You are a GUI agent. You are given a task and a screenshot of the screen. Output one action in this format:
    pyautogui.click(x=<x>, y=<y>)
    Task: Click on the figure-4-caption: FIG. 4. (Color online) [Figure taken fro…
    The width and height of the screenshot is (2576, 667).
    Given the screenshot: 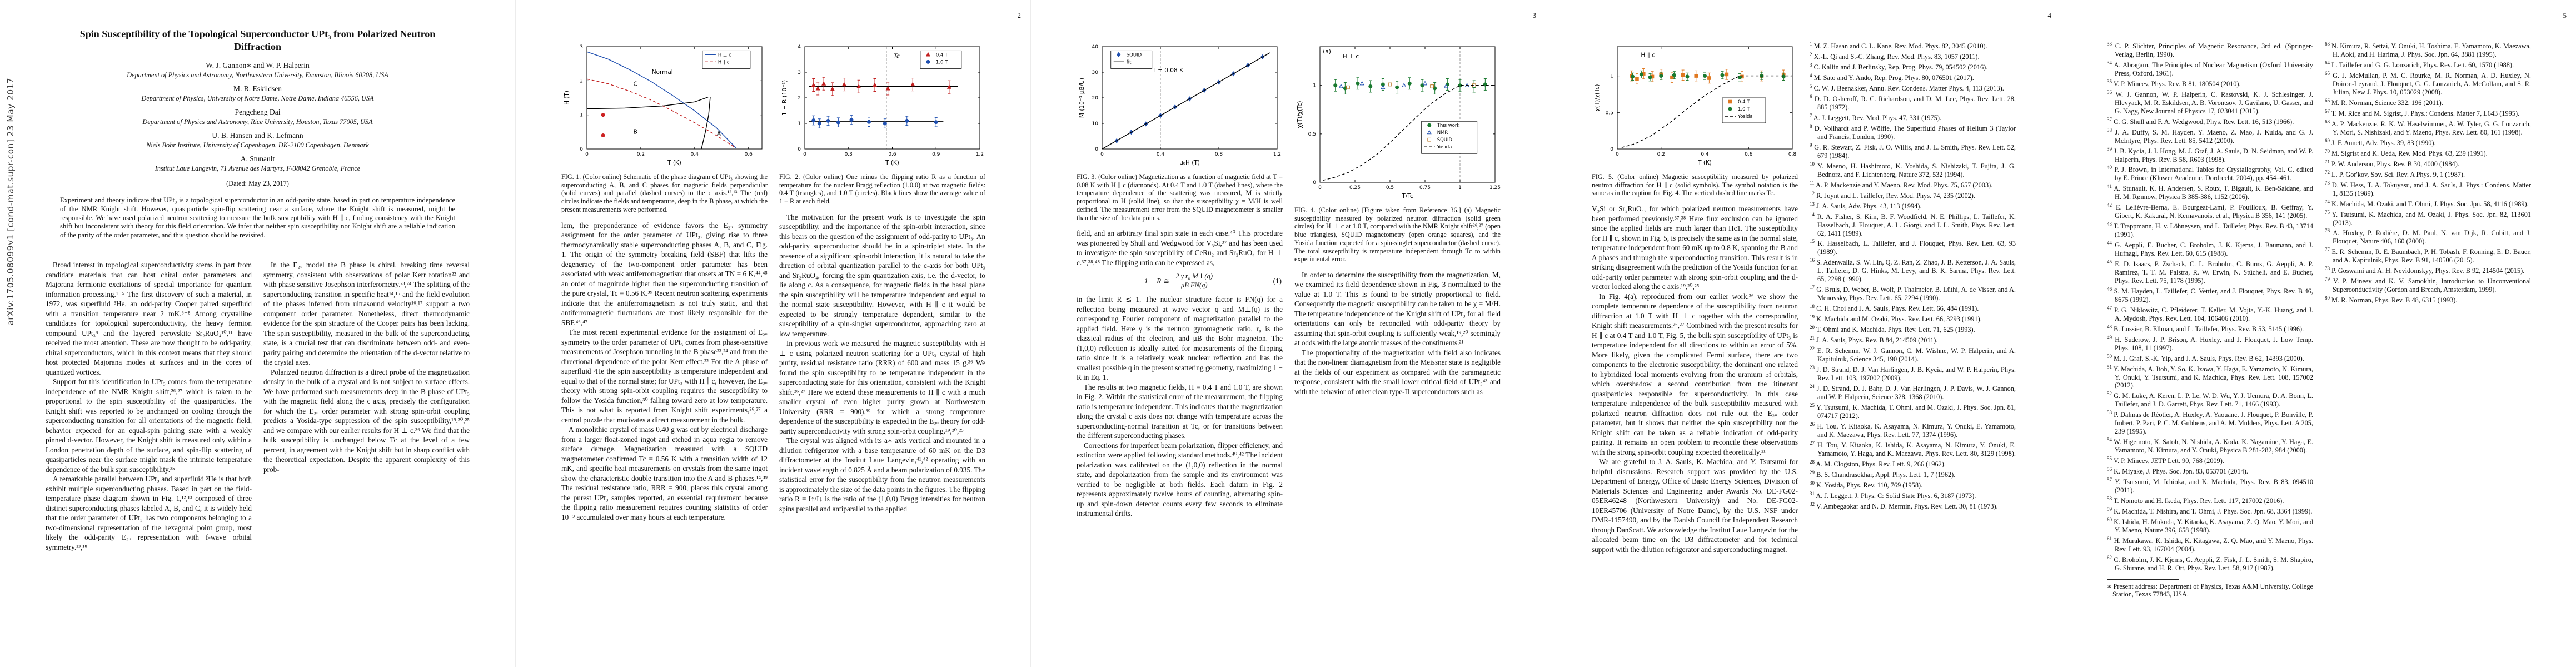 What is the action you would take?
    pyautogui.click(x=1397, y=234)
    